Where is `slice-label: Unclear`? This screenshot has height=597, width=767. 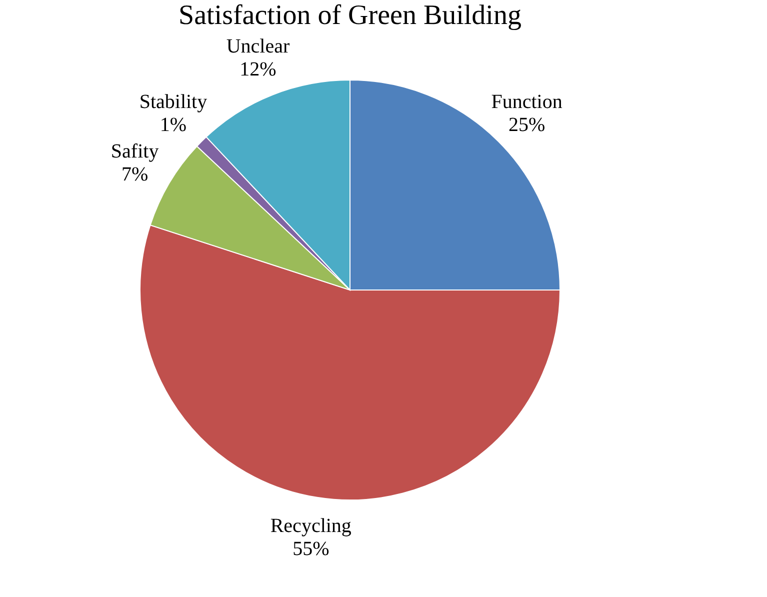
slice-label: Unclear is located at coordinates (258, 47).